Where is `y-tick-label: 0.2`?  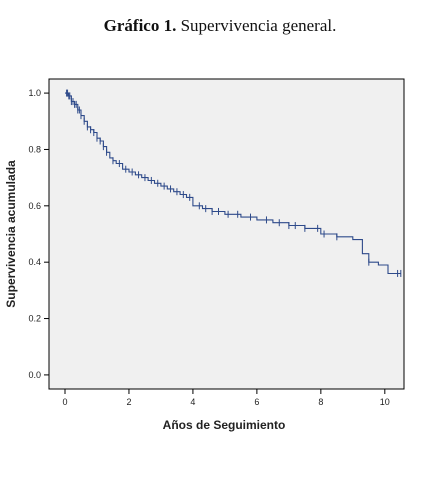
y-tick-label: 0.2 is located at coordinates (34, 319).